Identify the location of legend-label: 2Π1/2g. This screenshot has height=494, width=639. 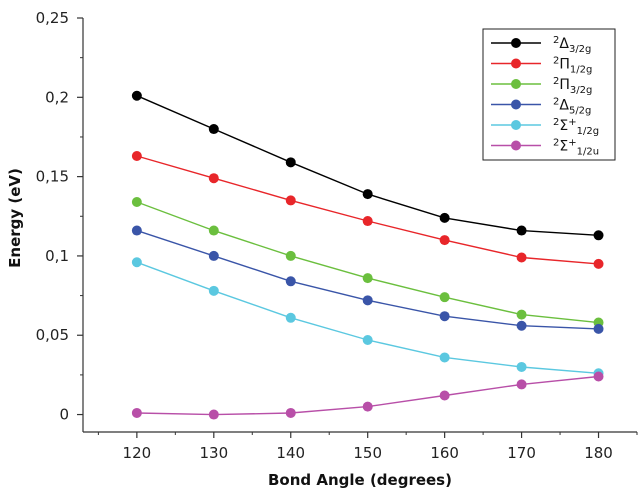
(572, 66).